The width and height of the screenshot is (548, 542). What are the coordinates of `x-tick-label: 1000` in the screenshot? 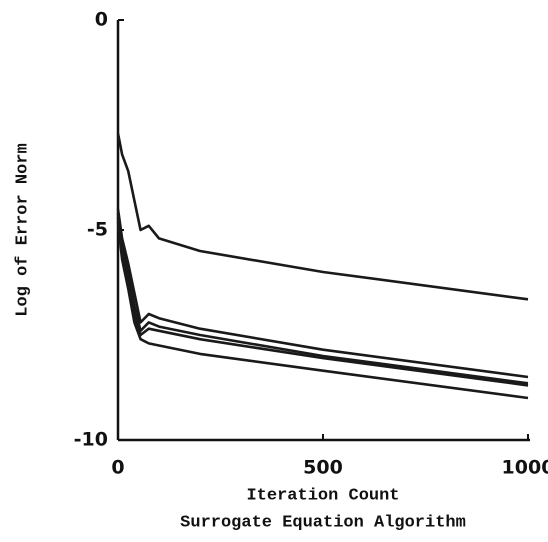 It's located at (525, 468).